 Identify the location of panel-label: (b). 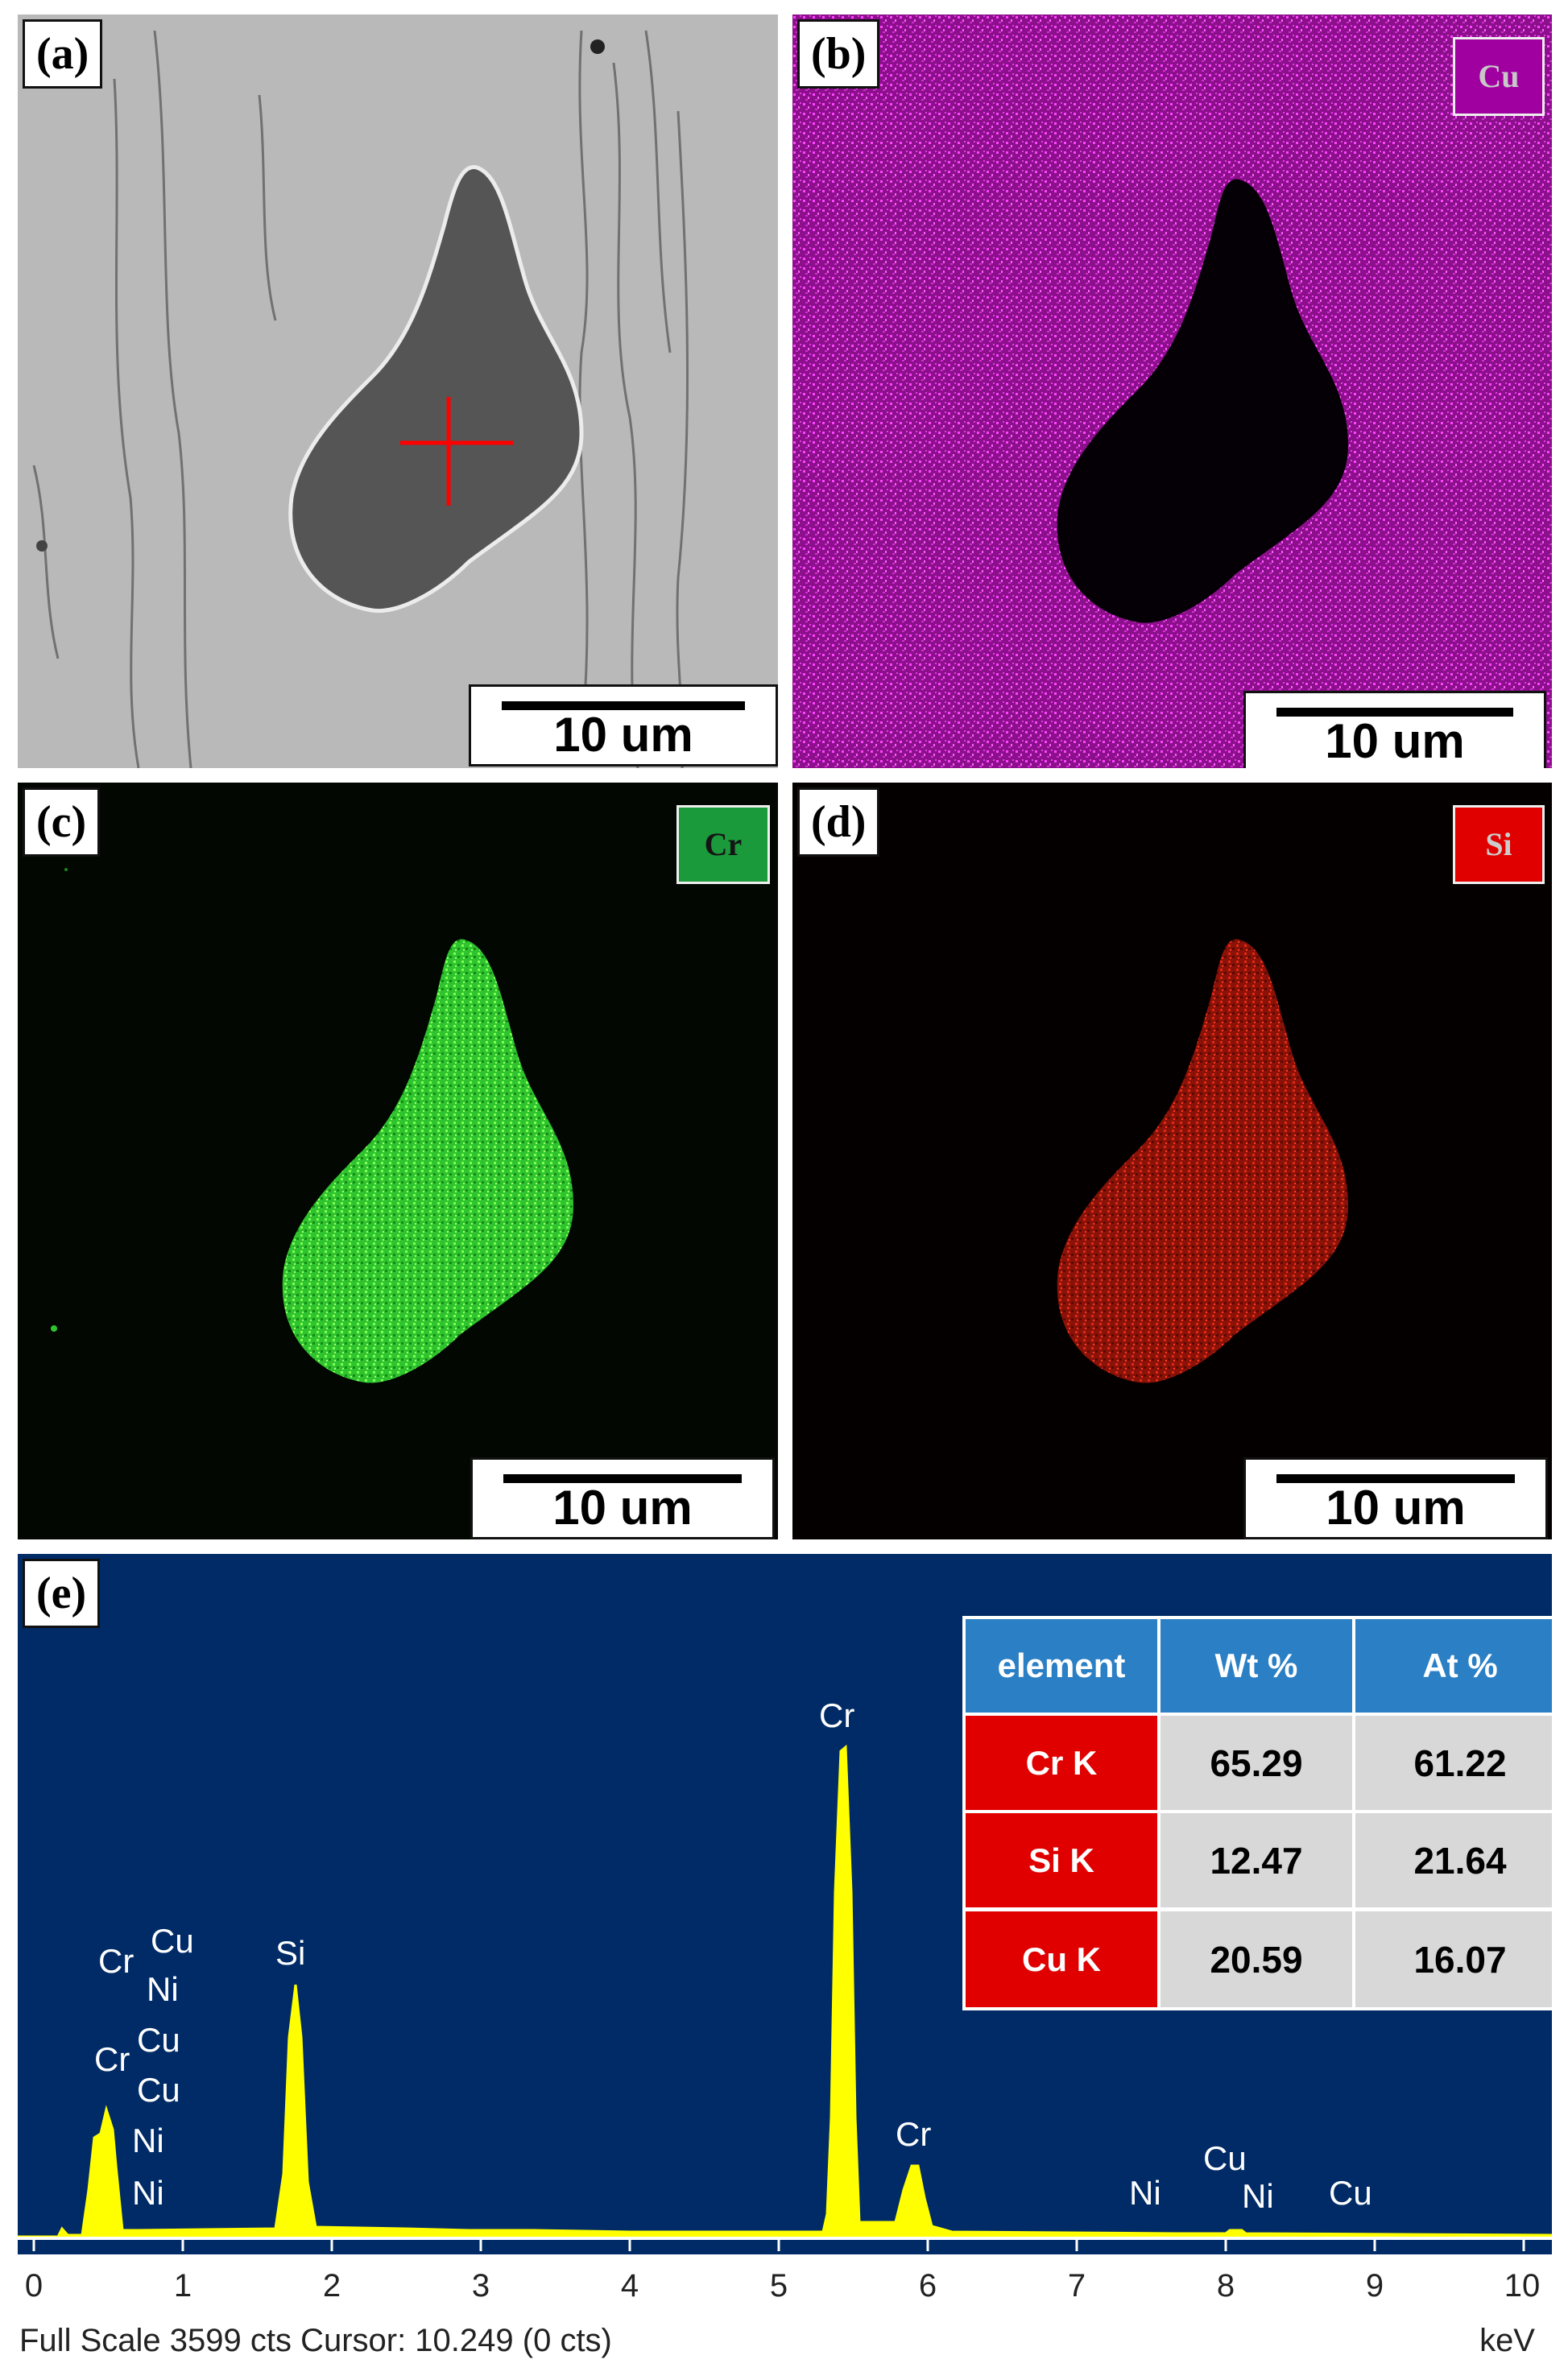
(838, 54).